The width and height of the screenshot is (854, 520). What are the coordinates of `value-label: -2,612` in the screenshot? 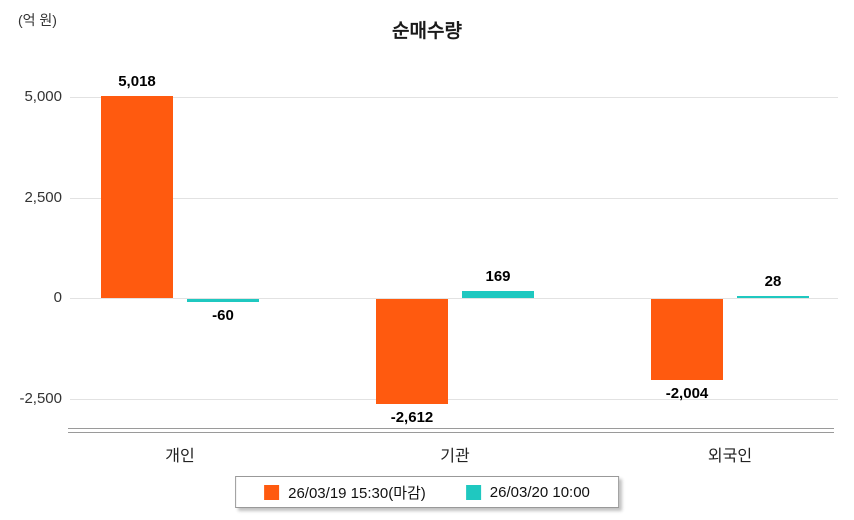 It's located at (412, 417).